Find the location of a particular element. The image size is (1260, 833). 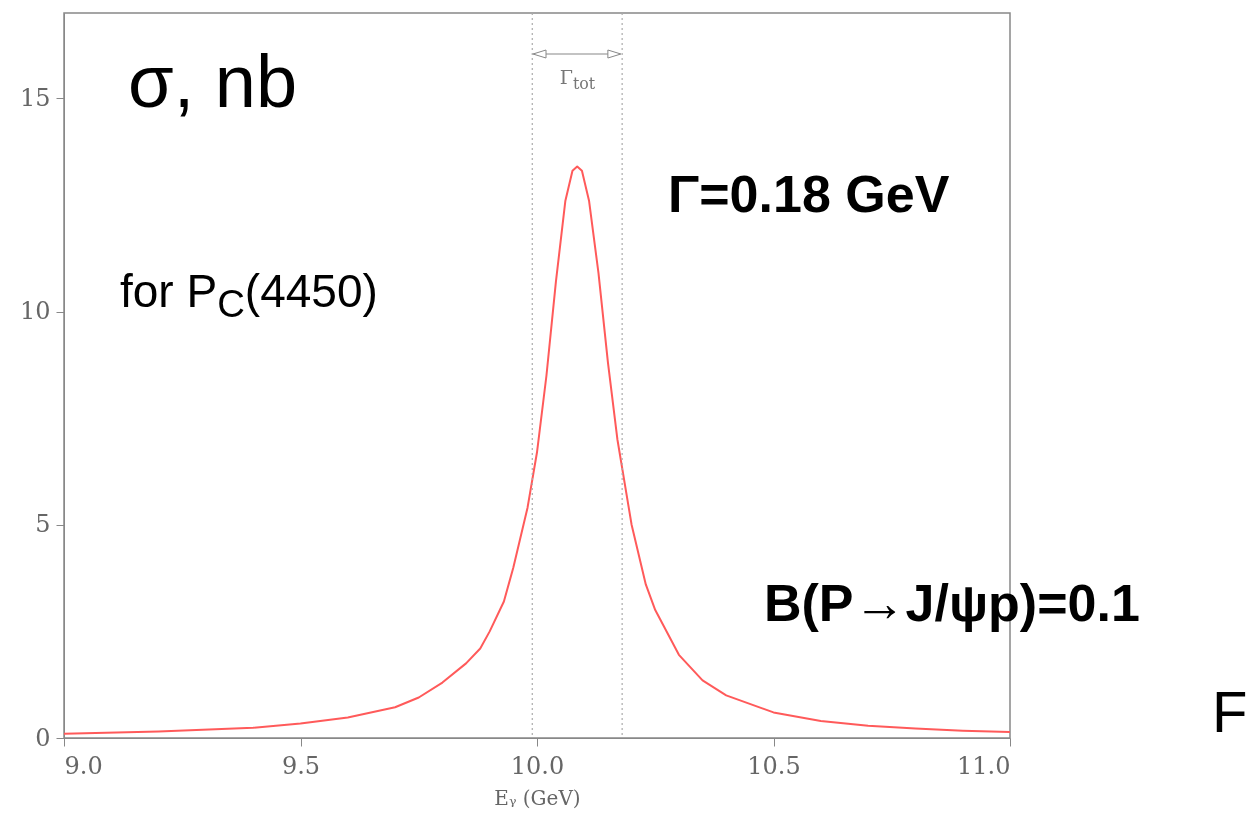

text: F is located at coordinates (1230, 711).